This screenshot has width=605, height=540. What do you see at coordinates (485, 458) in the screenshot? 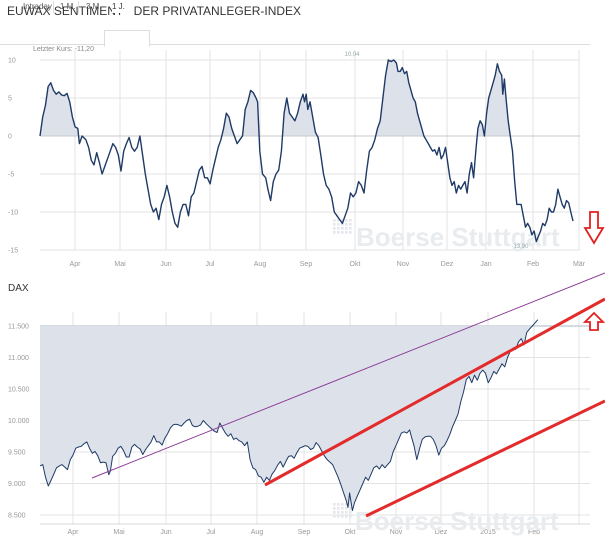
I see `red-channel-lower-trendline` at bounding box center [485, 458].